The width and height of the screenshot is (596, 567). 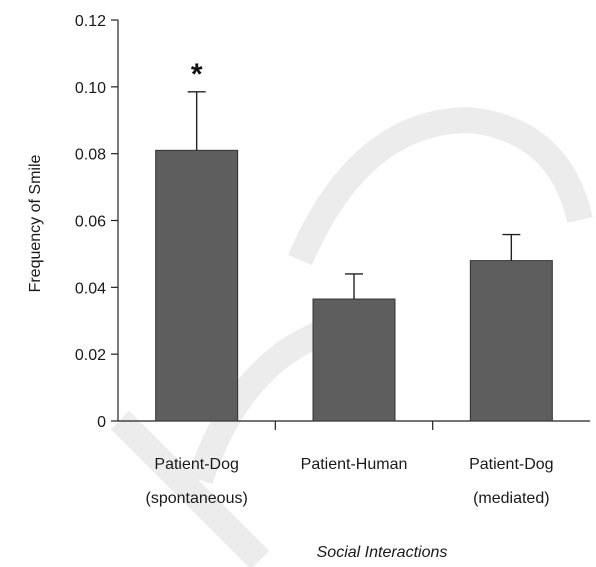 What do you see at coordinates (90, 222) in the screenshot?
I see `y-tick-label: 0.06` at bounding box center [90, 222].